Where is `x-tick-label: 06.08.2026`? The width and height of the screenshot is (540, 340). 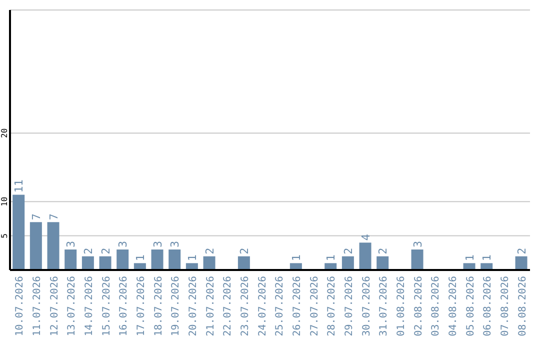 x-tick-label: 06.08.2026 is located at coordinates (488, 306).